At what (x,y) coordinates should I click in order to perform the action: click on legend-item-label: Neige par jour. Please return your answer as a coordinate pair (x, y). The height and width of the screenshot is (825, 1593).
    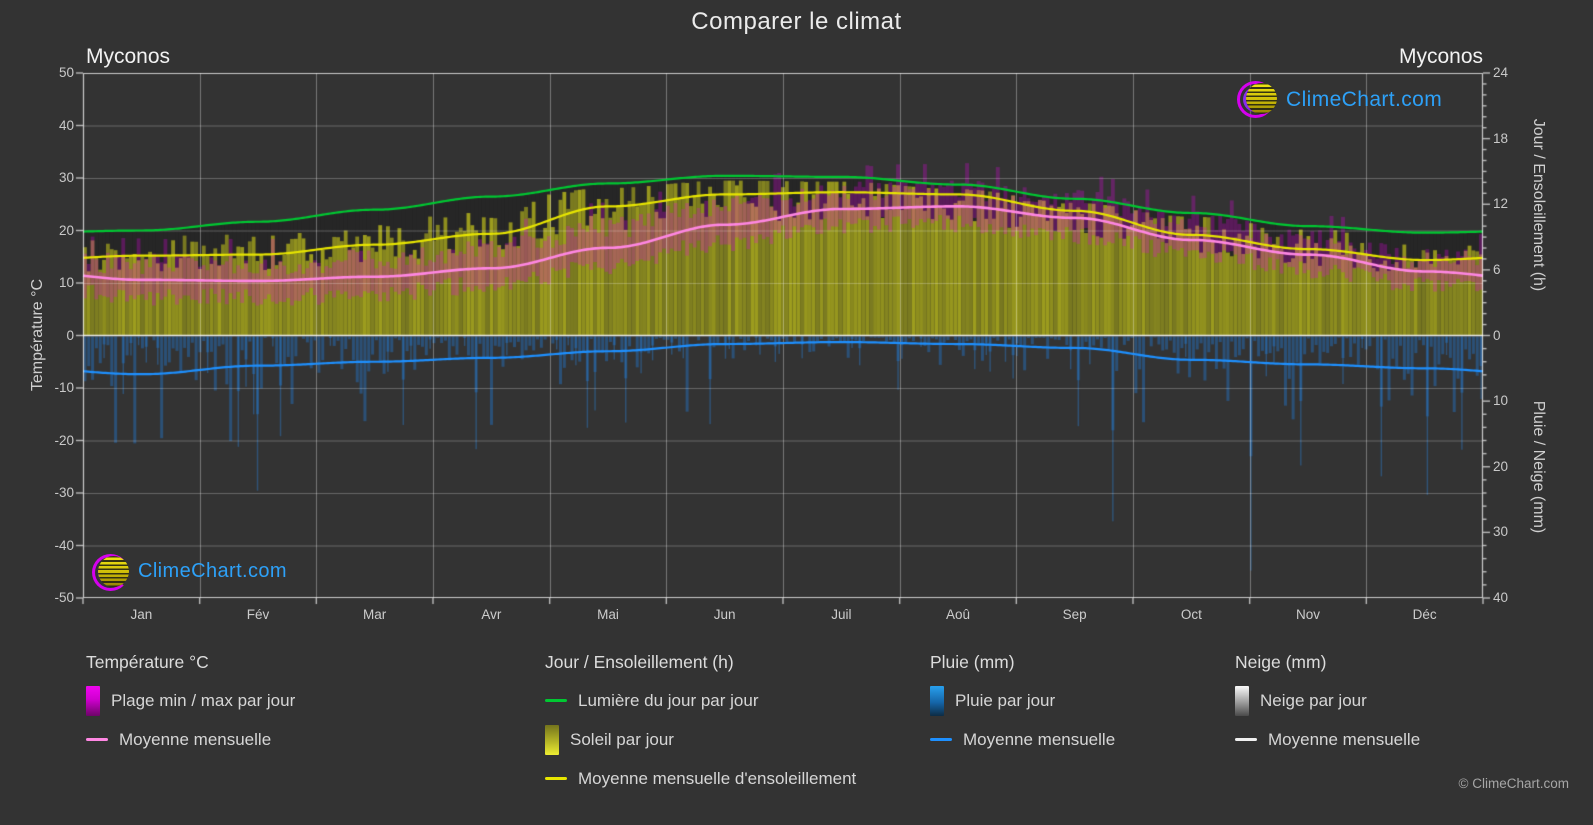
    Looking at the image, I should click on (1313, 700).